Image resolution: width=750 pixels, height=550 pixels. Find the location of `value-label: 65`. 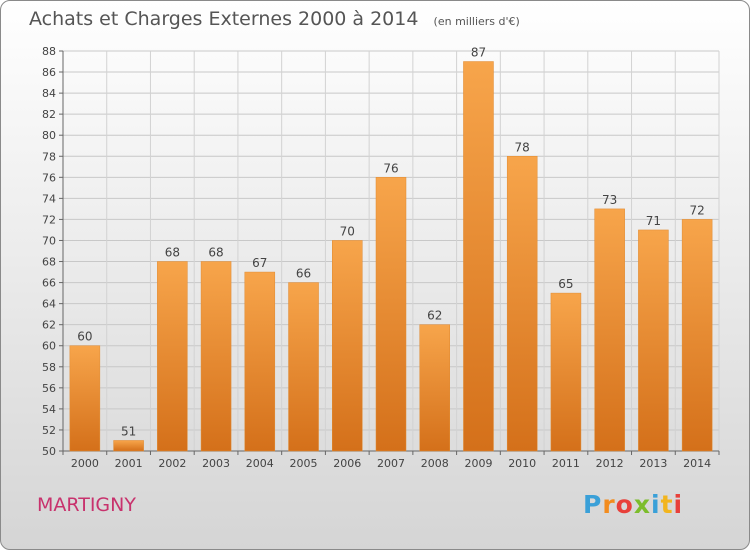

value-label: 65 is located at coordinates (565, 284).